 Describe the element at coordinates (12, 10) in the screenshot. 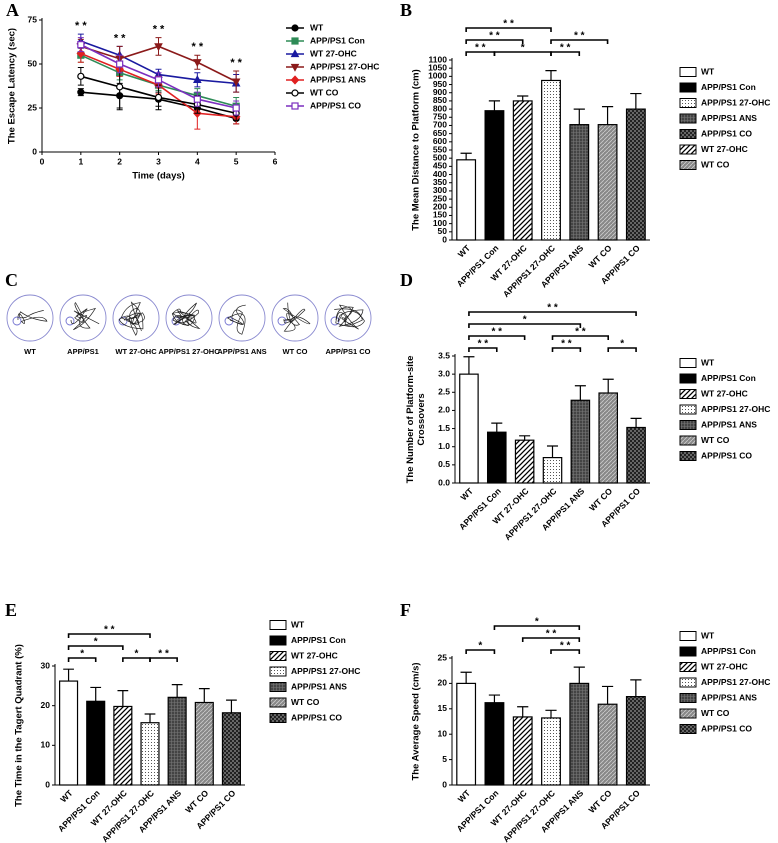

I see `panel-letter: A` at that location.